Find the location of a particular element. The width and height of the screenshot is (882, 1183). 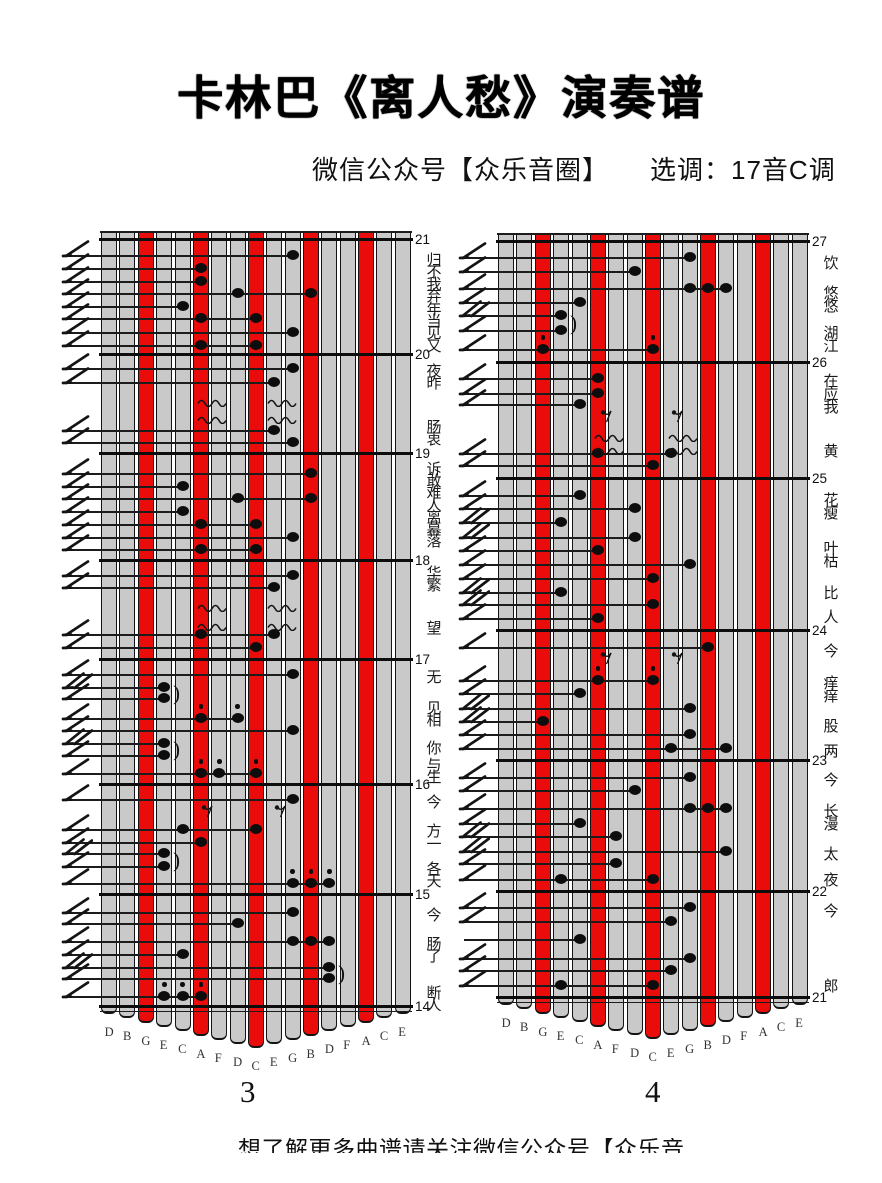

measure-number: 25 is located at coordinates (820, 478).